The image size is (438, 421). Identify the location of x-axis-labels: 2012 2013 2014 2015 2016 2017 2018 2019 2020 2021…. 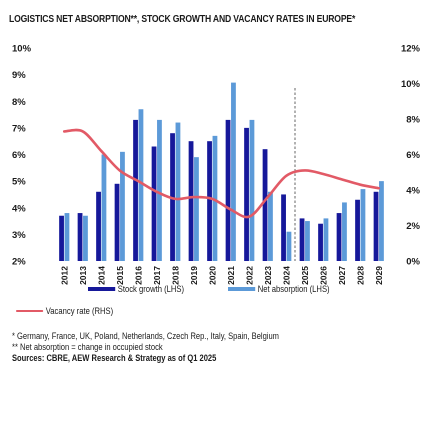
(221, 275).